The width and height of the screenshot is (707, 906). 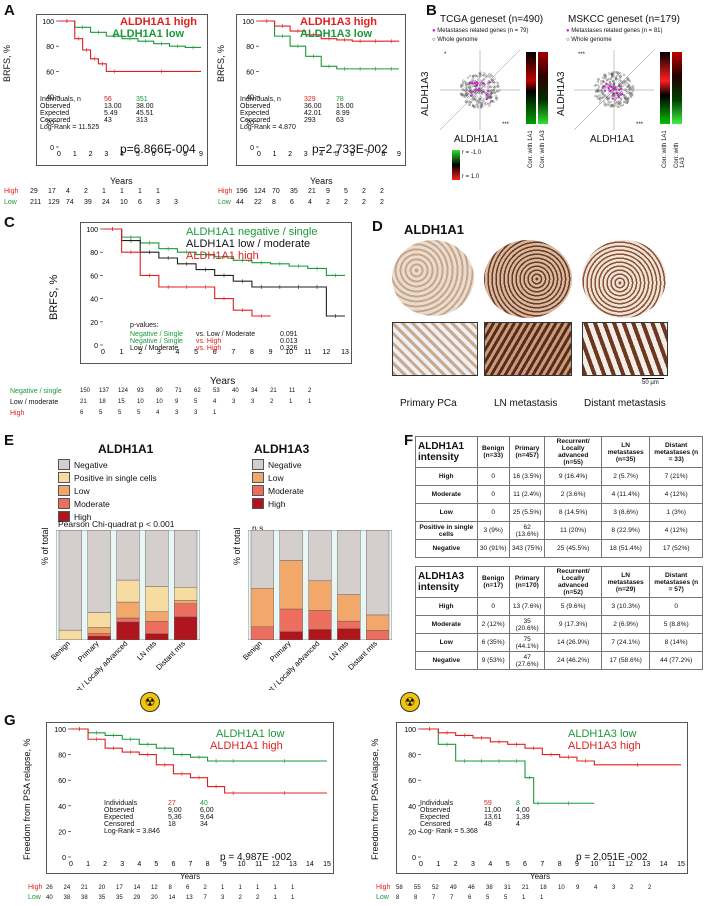 I want to click on km-series-line, so click(x=199, y=761).